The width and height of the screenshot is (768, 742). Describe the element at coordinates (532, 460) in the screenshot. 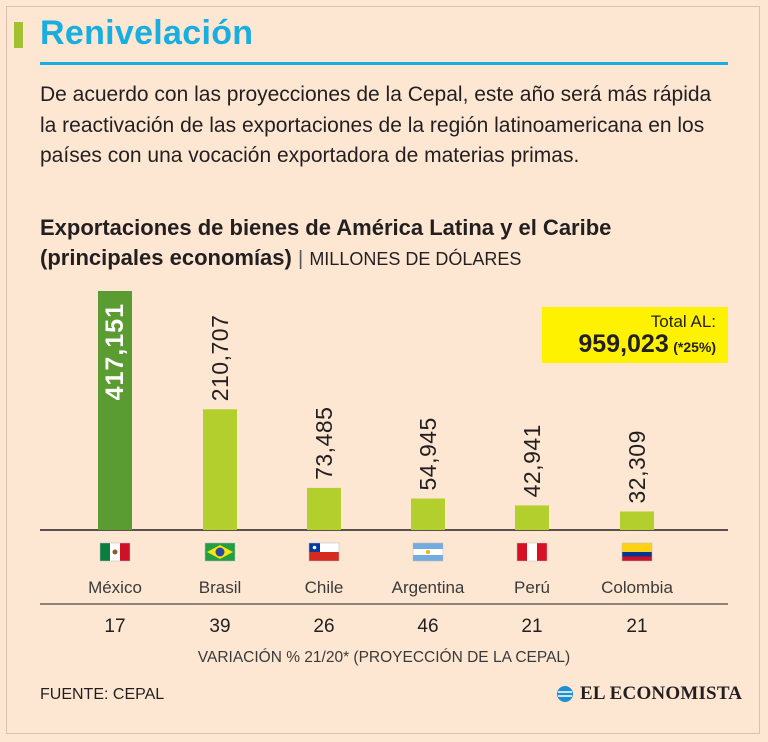

I see `data-label: 42,941` at that location.